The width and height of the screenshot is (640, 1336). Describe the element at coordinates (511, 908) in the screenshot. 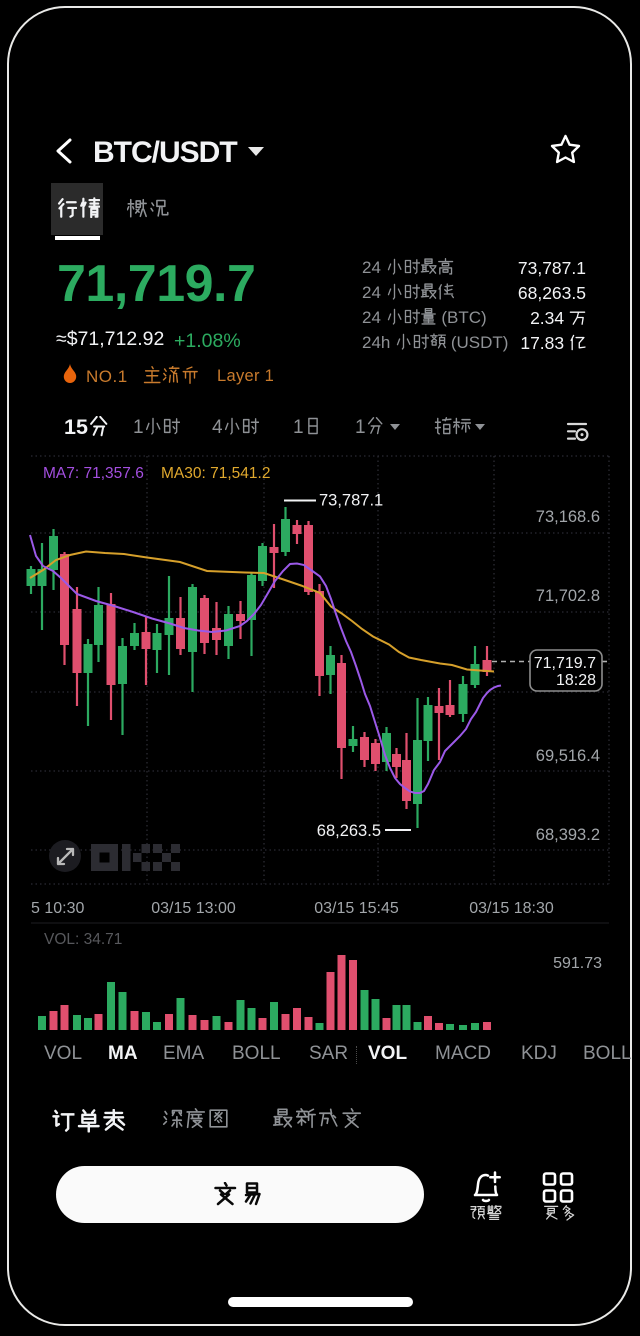

I see `svg-text: 03/15 18:30` at that location.